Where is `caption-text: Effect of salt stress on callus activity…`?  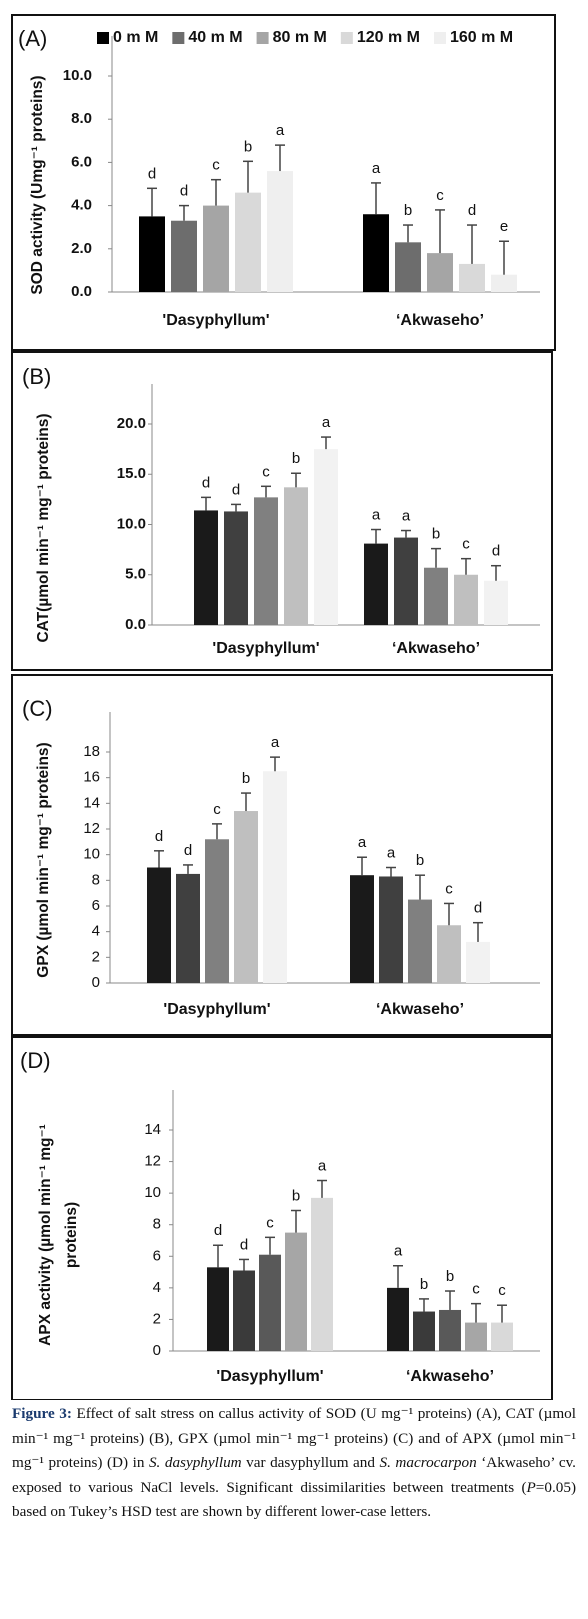 caption-text: Effect of salt stress on callus activity… is located at coordinates (294, 1438).